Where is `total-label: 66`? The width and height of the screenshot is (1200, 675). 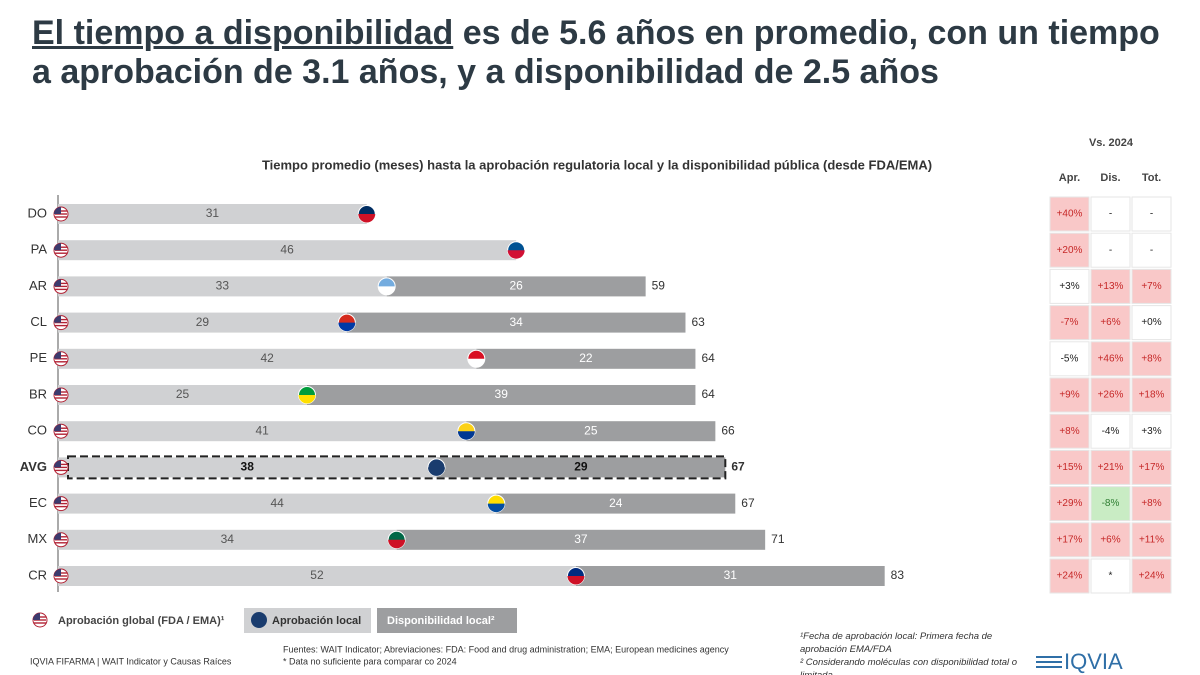
total-label: 66 is located at coordinates (728, 430).